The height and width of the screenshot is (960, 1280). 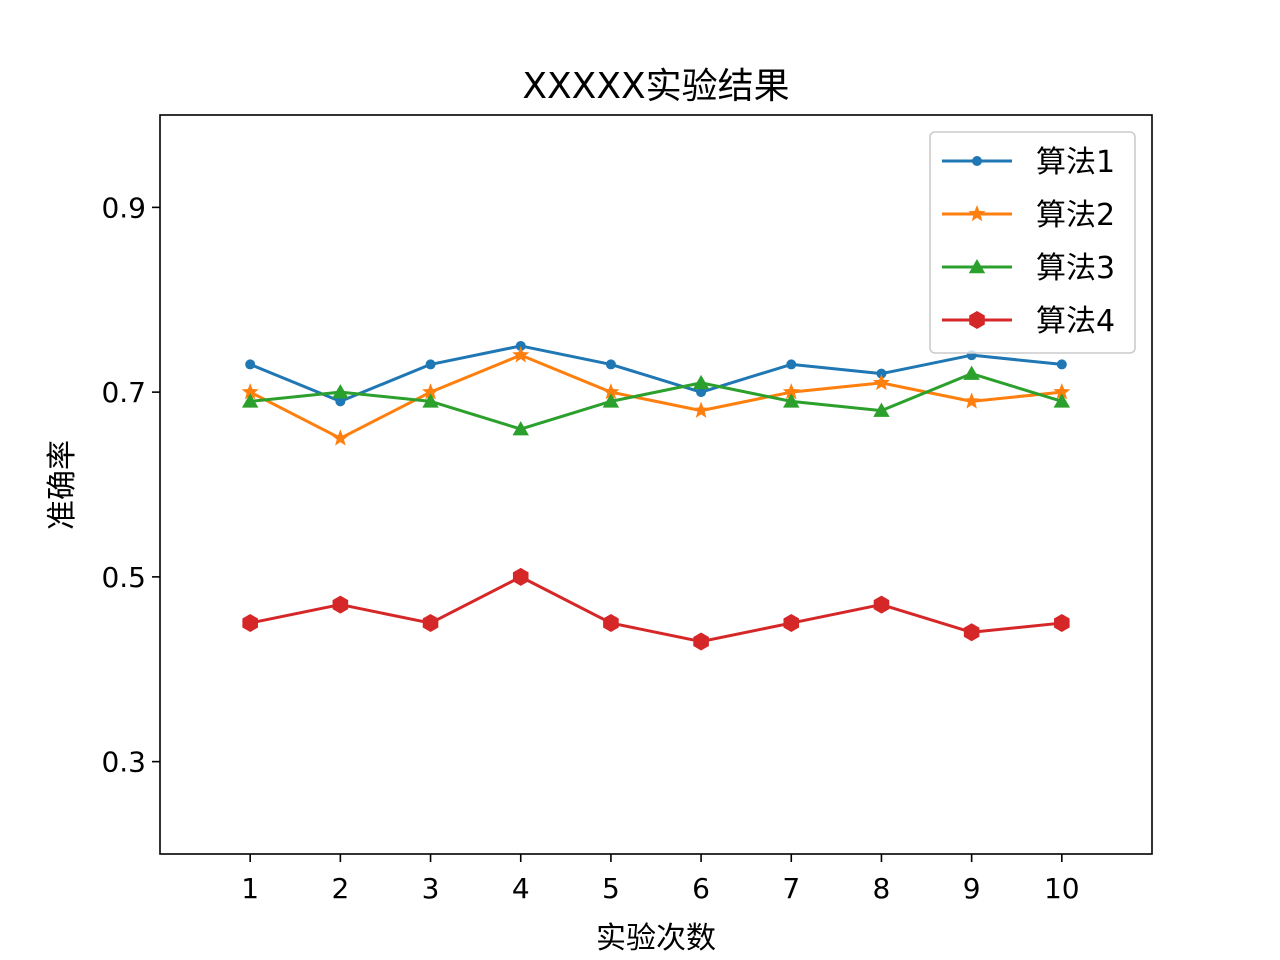 I want to click on chart-title: XXXXX实验结果, so click(x=655, y=86).